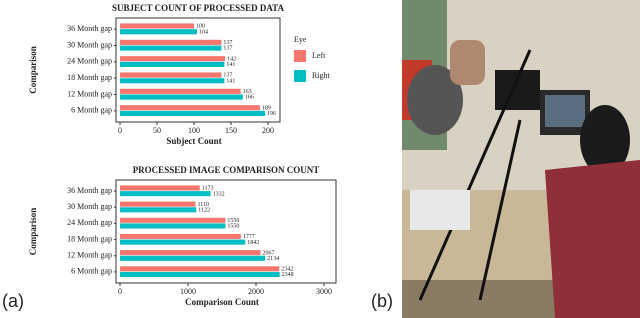  Describe the element at coordinates (208, 189) in the screenshot. I see `value-label: 1173` at that location.